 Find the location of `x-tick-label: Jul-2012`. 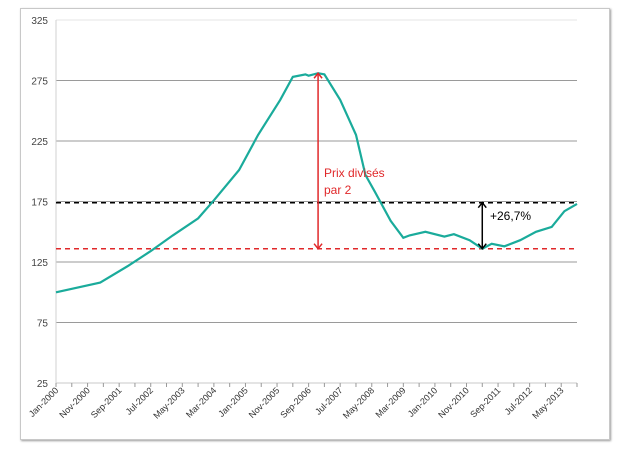

x-tick-label: Jul-2012 is located at coordinates (518, 400).